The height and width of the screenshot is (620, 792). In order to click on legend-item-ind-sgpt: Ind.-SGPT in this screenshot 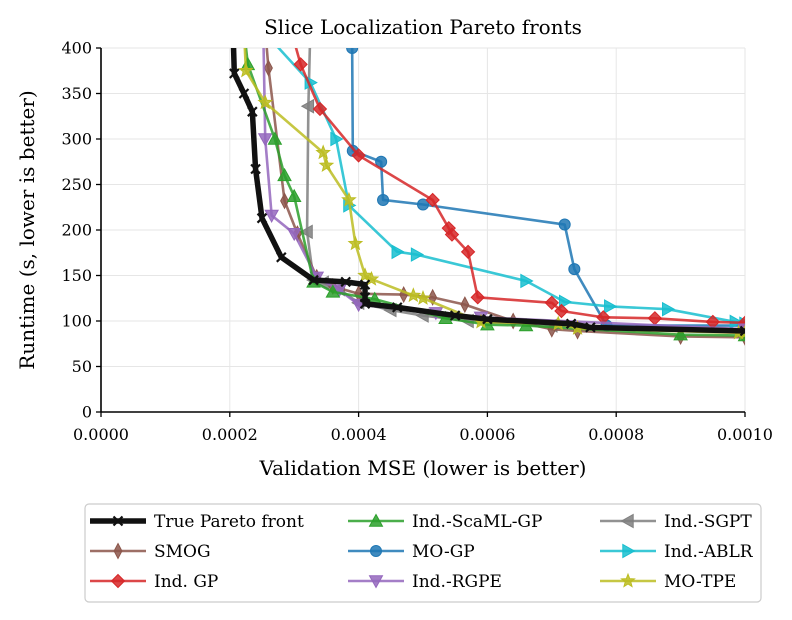, I will do `click(676, 522)`.